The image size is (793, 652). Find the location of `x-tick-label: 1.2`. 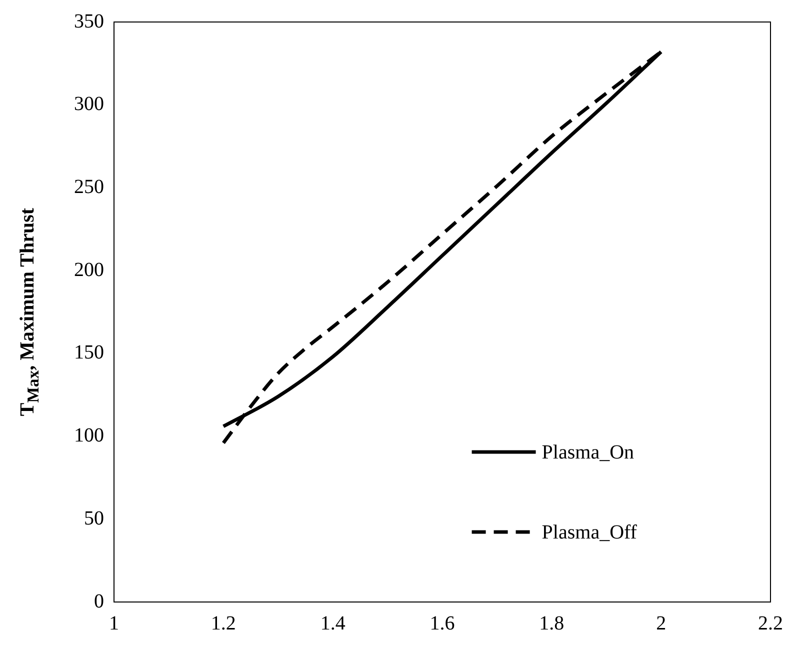

x-tick-label: 1.2 is located at coordinates (223, 623).